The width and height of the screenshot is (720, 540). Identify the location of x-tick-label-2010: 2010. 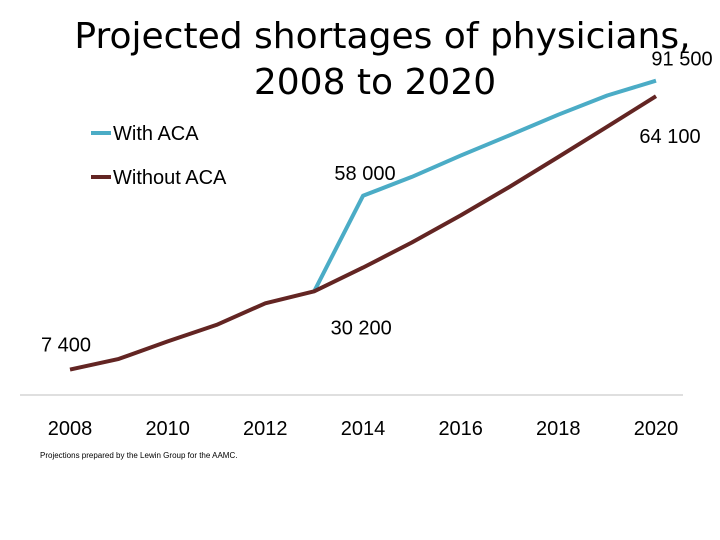
(167, 429).